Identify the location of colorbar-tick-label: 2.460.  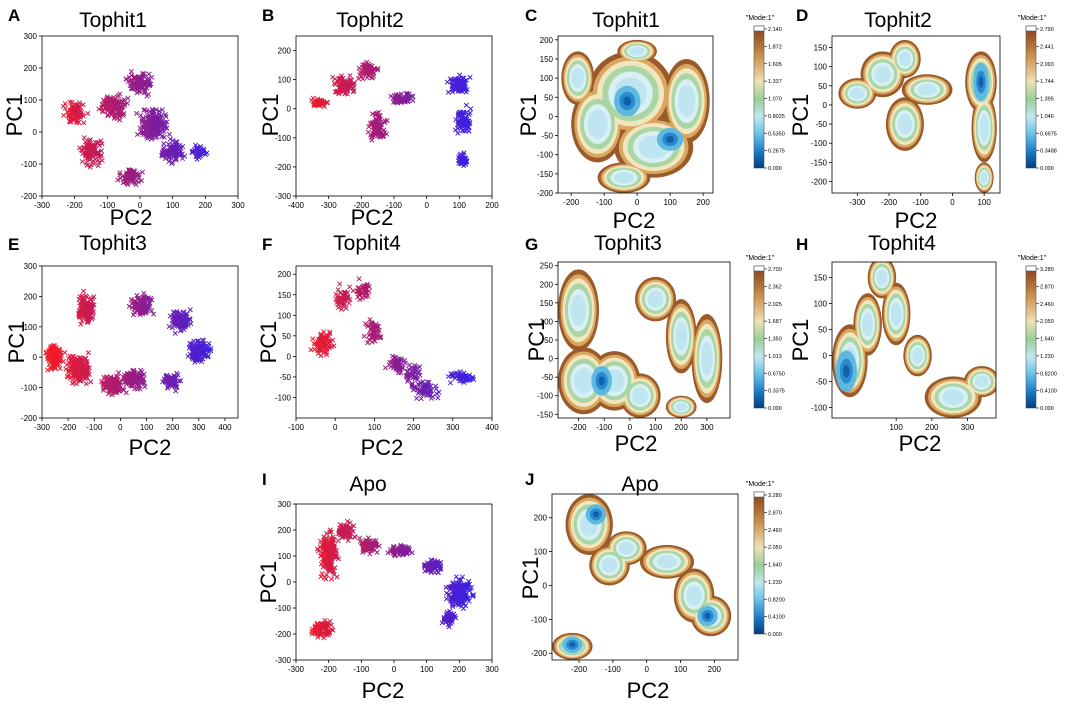
(1047, 305).